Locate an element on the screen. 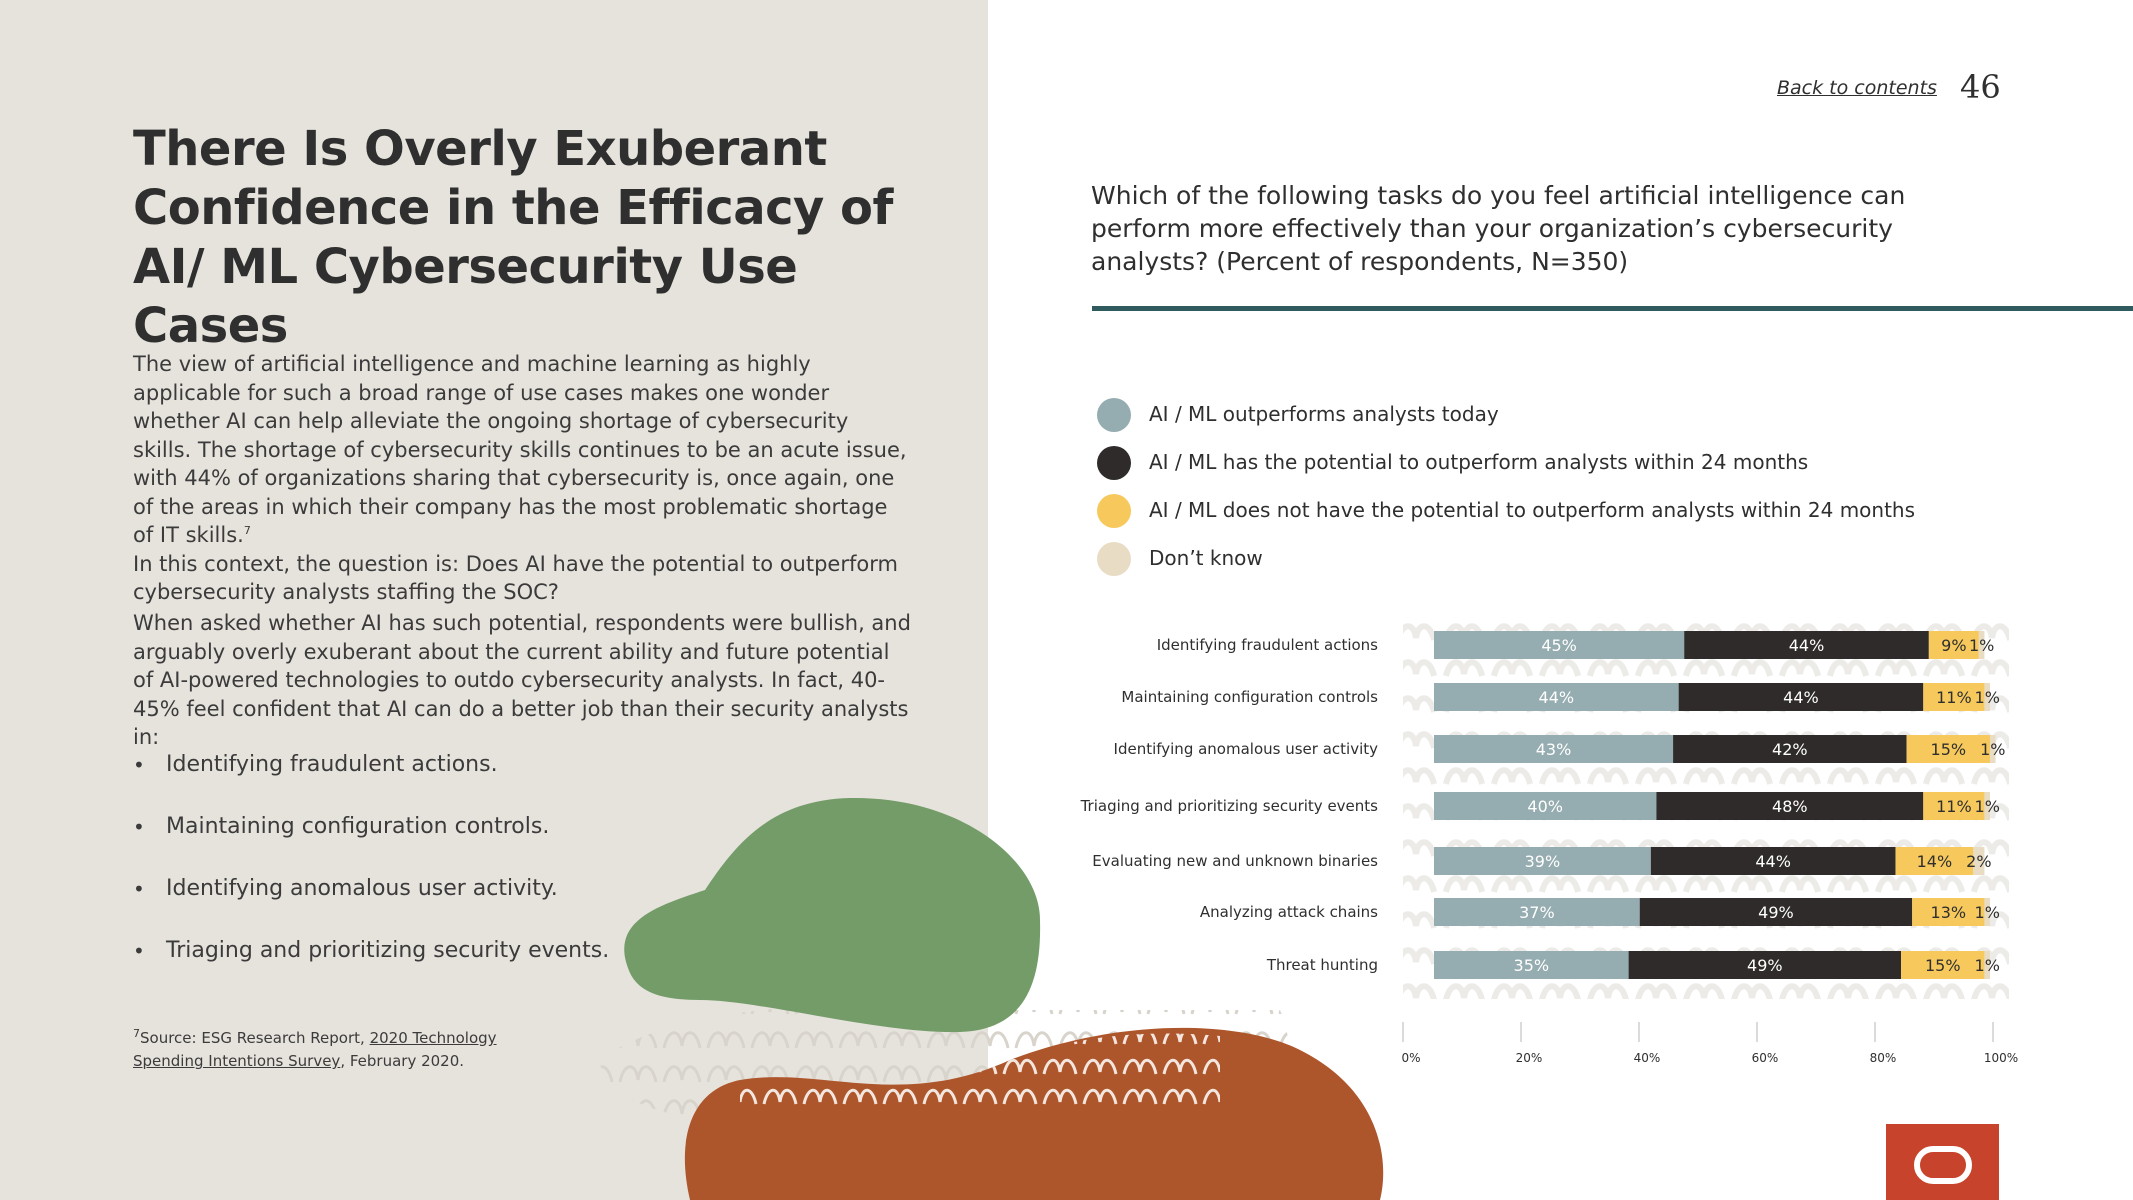 The width and height of the screenshot is (2133, 1200). divider-rule is located at coordinates (1612, 308).